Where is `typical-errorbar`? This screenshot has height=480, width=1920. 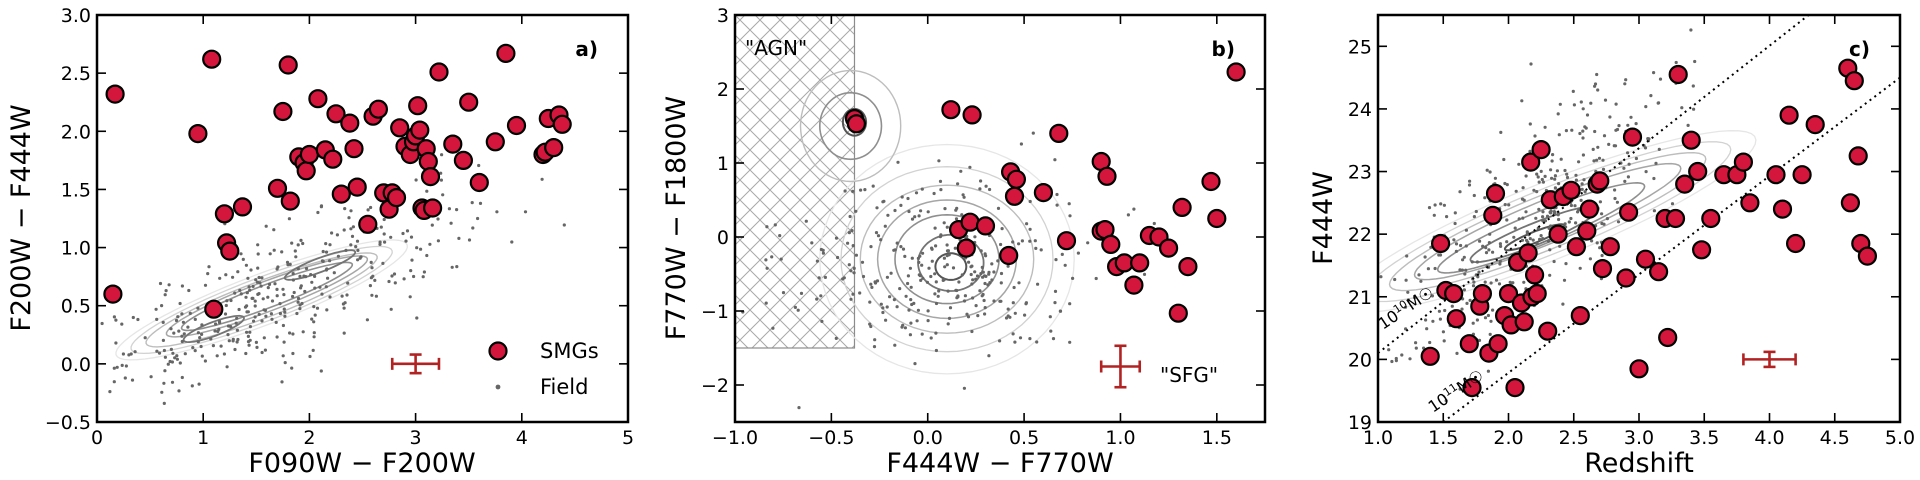 typical-errorbar is located at coordinates (415, 364).